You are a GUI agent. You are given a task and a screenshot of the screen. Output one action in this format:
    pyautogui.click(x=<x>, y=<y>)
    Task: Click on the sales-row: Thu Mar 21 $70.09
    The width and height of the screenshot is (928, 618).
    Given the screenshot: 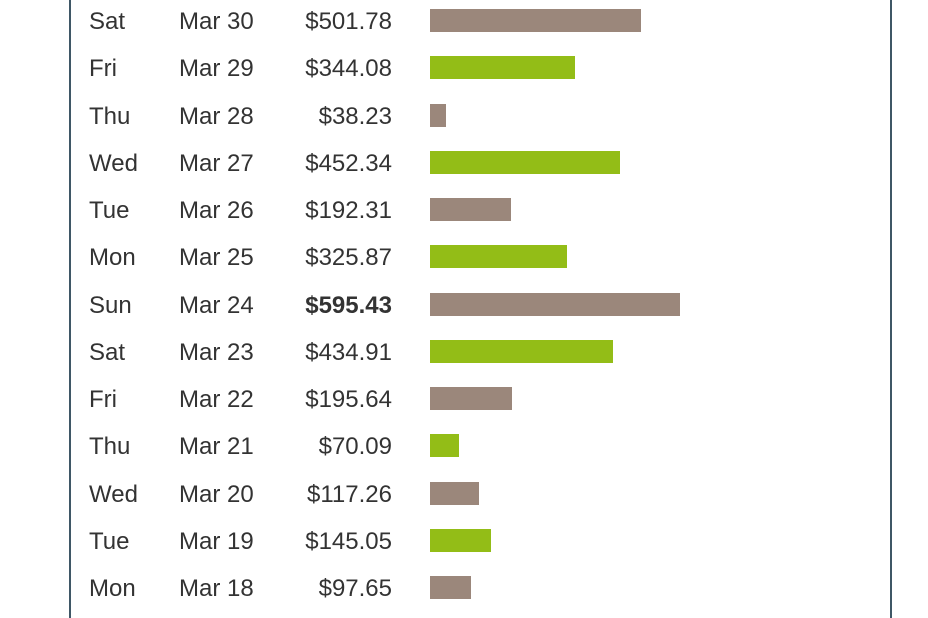 What is the action you would take?
    pyautogui.click(x=480, y=446)
    